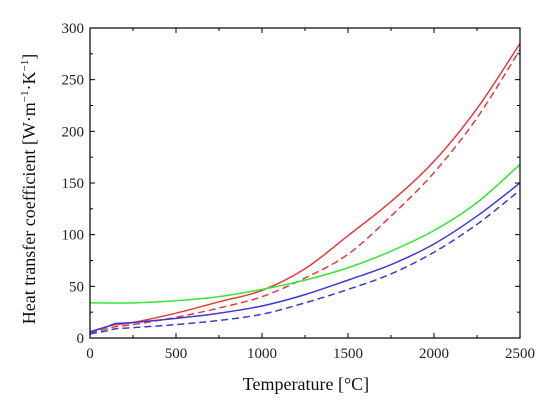 Image resolution: width=550 pixels, height=409 pixels. I want to click on y-axis-title: Heat transfer coefficient [W·m−1·K−1], so click(29, 189).